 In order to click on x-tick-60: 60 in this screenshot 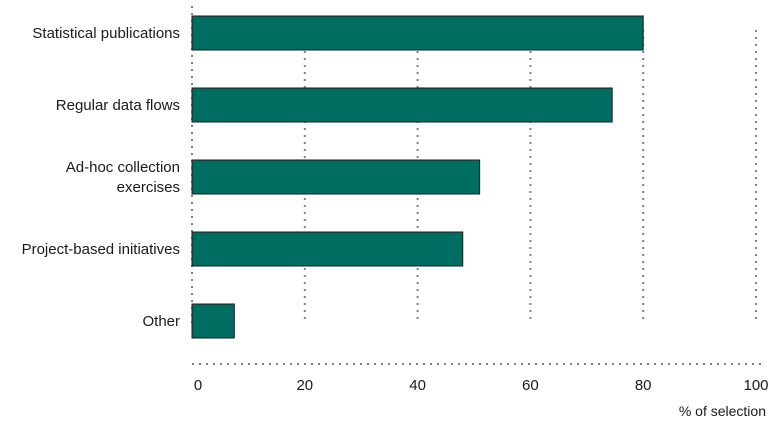, I will do `click(530, 385)`.